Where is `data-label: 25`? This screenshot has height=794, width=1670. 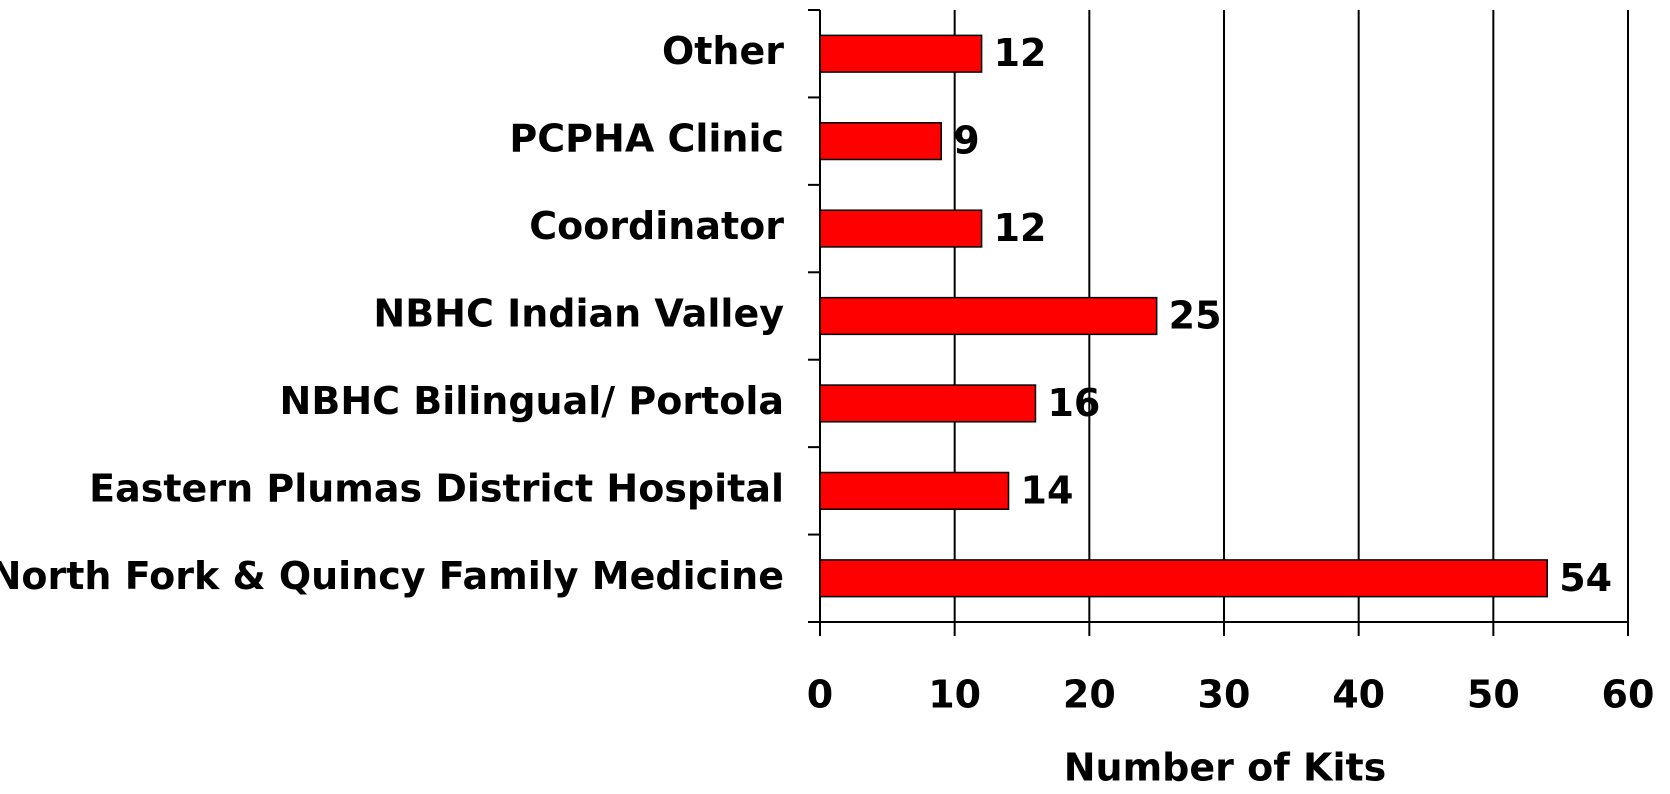 data-label: 25 is located at coordinates (1195, 316).